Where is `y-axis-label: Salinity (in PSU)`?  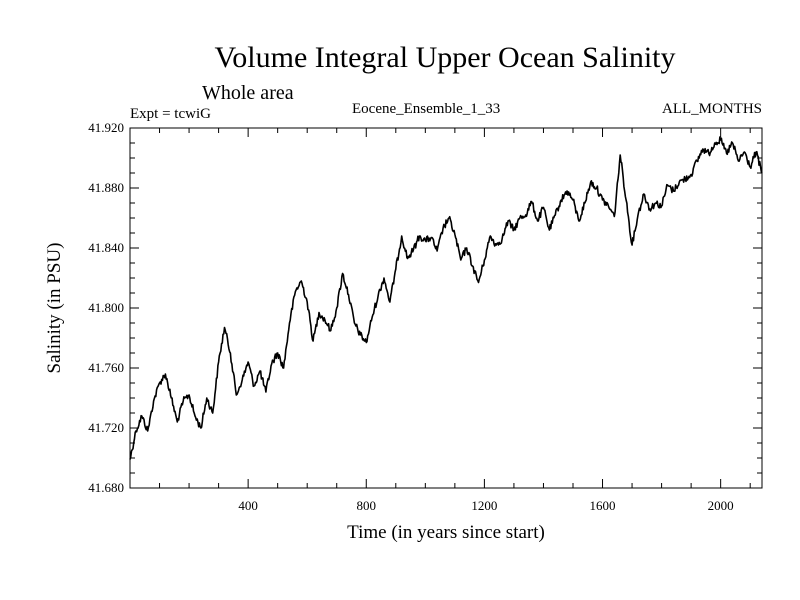
y-axis-label: Salinity (in PSU) is located at coordinates (54, 308).